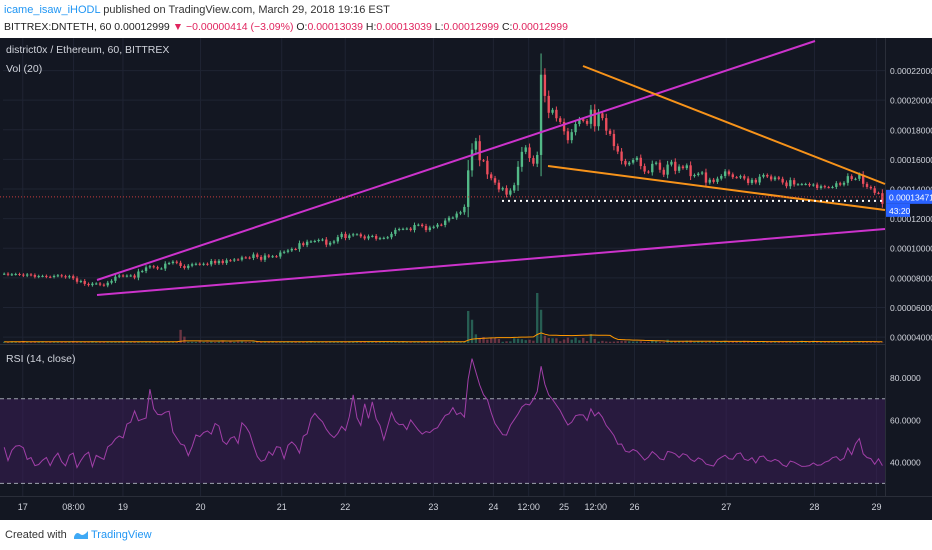 The width and height of the screenshot is (932, 550). I want to click on countdown-label: 43:20, so click(900, 211).